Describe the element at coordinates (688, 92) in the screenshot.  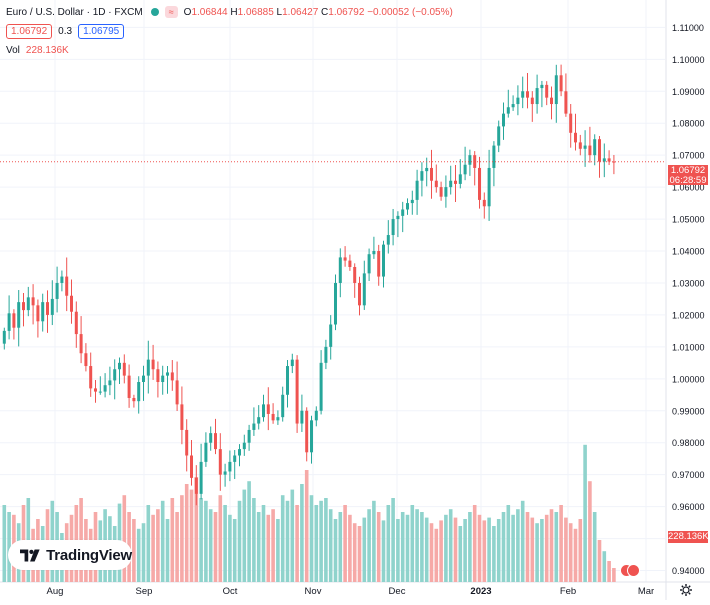
I see `y-tick-label: 1.09000` at that location.